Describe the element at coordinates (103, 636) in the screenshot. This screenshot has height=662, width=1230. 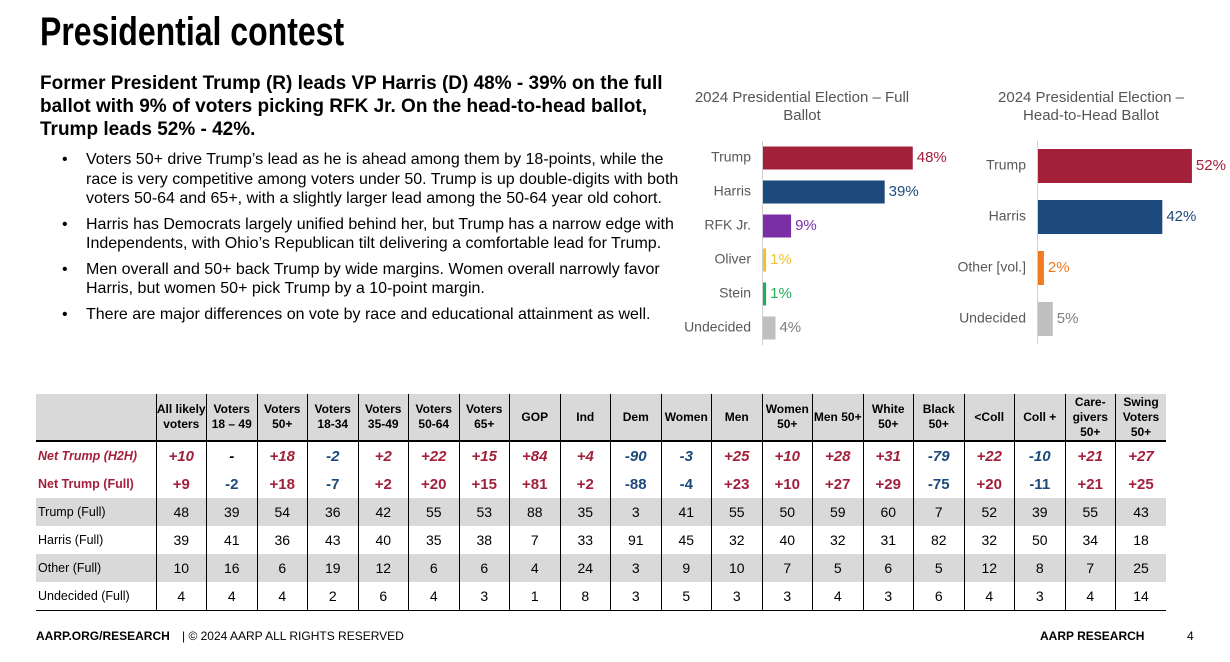
I see `footer-site: AARP.ORG/RESEARCH` at that location.